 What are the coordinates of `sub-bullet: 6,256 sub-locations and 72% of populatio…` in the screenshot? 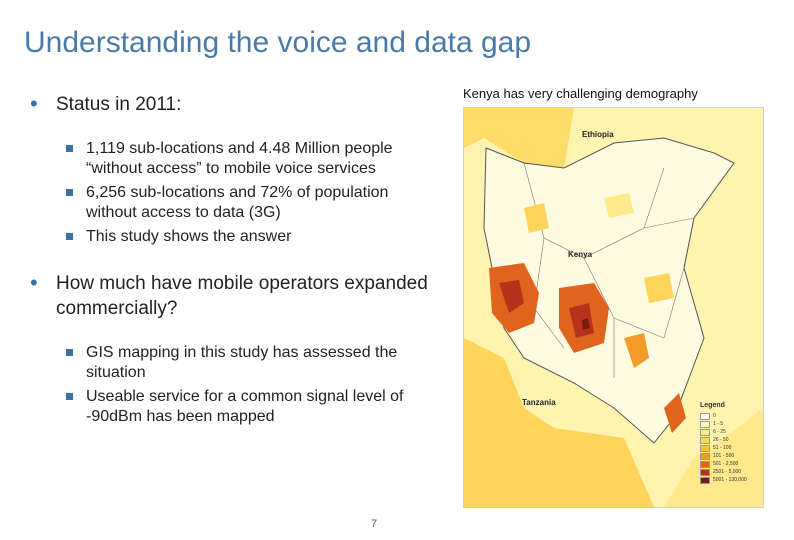 It's located at (235, 203).